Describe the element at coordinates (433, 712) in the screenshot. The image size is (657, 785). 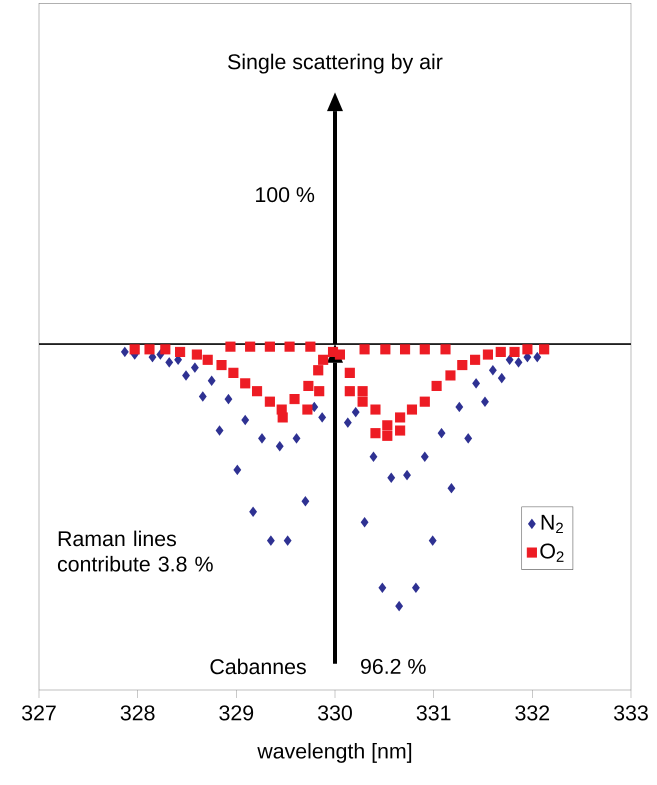
I see `x-tick-label: 331` at that location.